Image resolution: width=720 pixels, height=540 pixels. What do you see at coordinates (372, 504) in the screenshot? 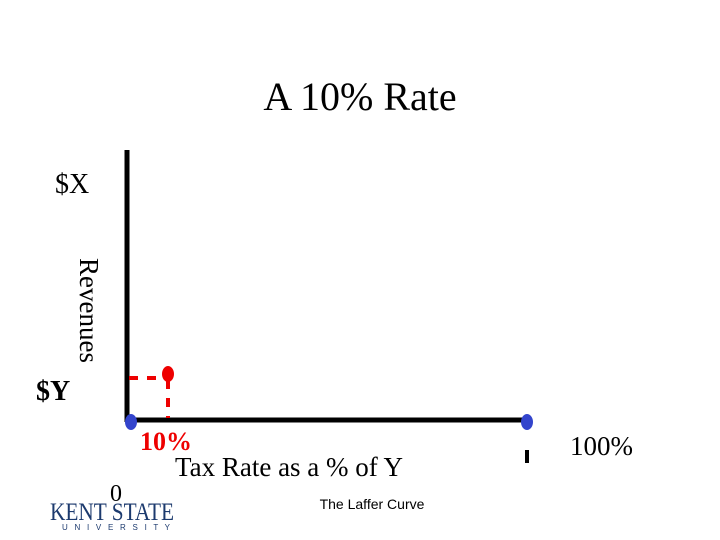
I see `footer: The Laffer Curve` at bounding box center [372, 504].